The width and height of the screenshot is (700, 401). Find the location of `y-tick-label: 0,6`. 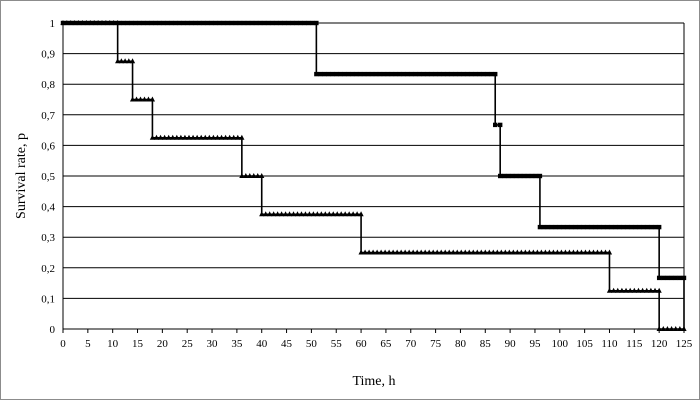

y-tick-label: 0,6 is located at coordinates (48, 146).